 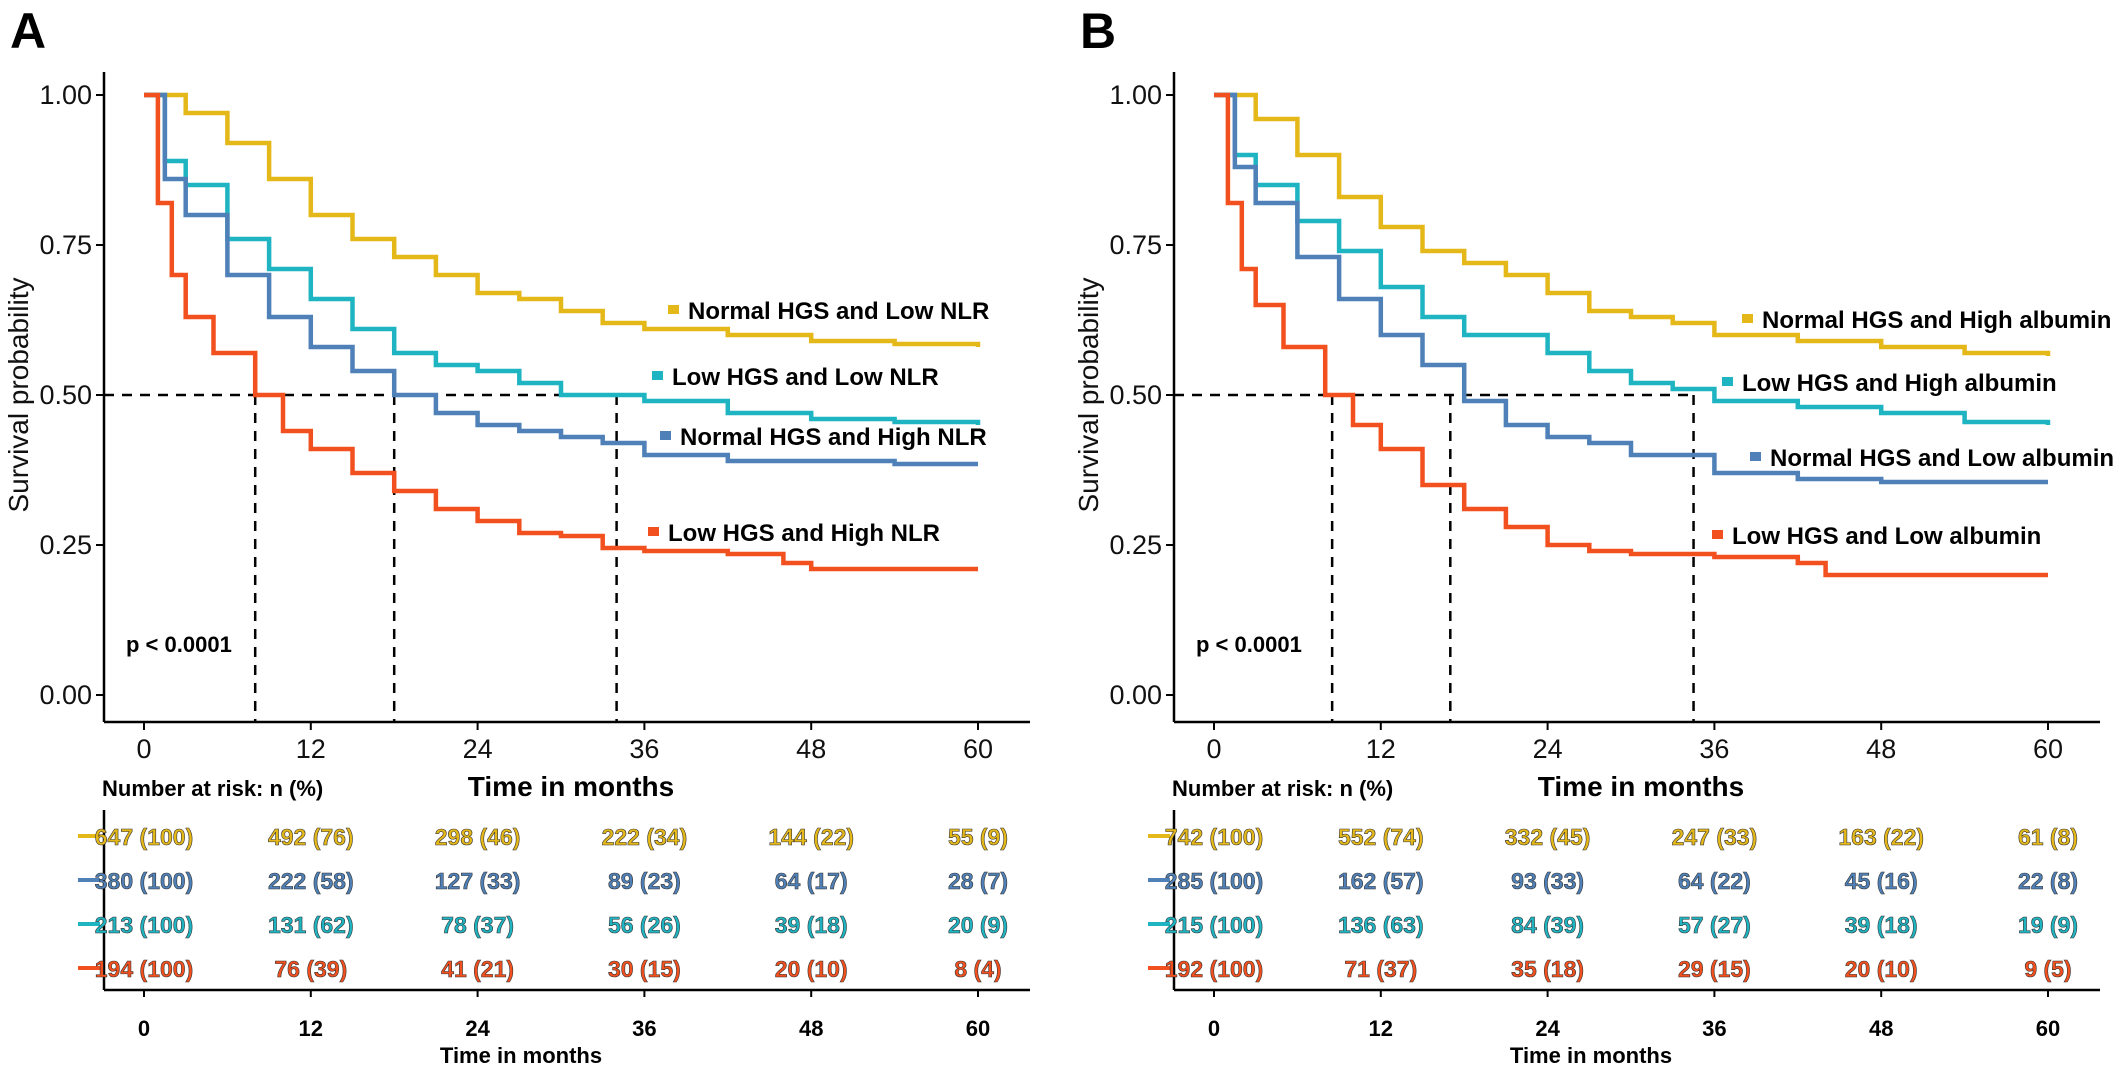 I want to click on risk-cell: 222 (58), so click(x=311, y=881).